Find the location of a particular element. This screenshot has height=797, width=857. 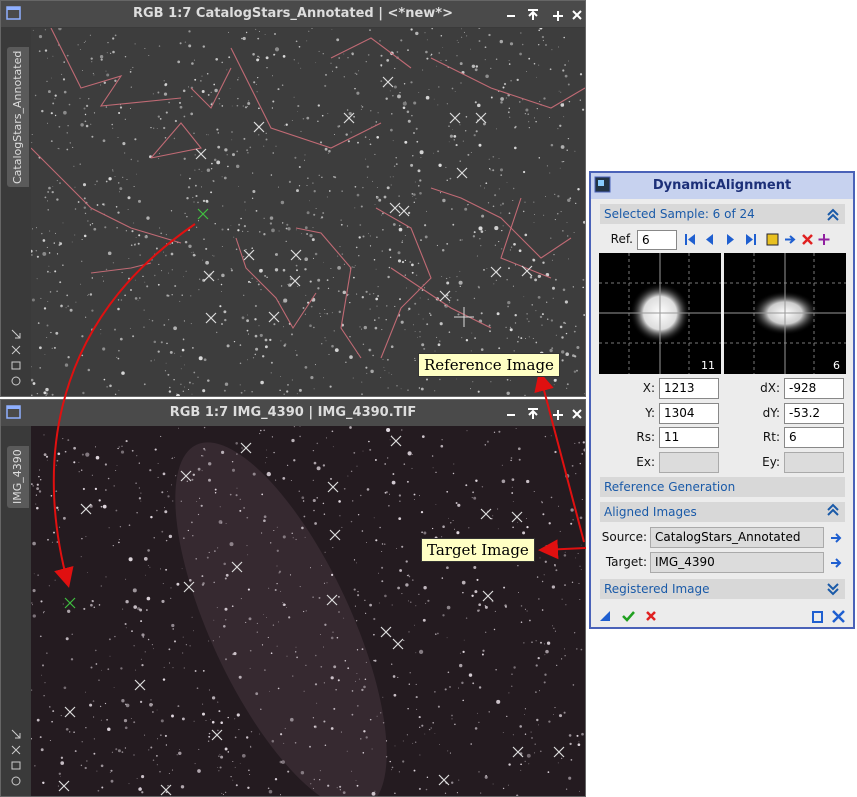

thumbnail: 11 is located at coordinates (660, 313).